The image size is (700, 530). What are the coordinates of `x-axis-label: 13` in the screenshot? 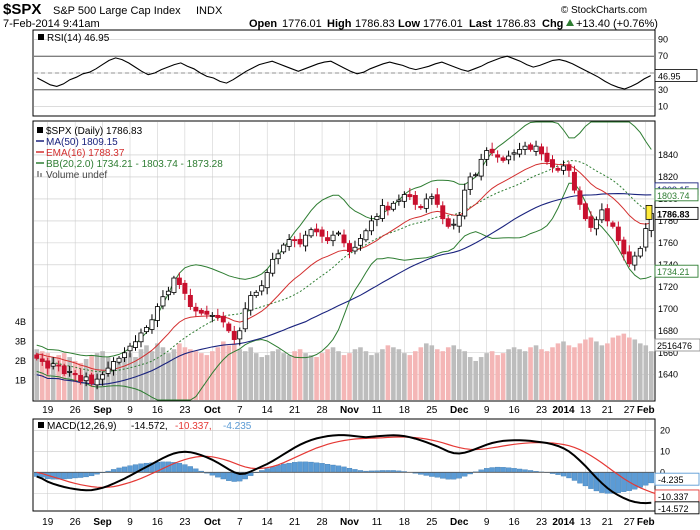 It's located at (586, 522).